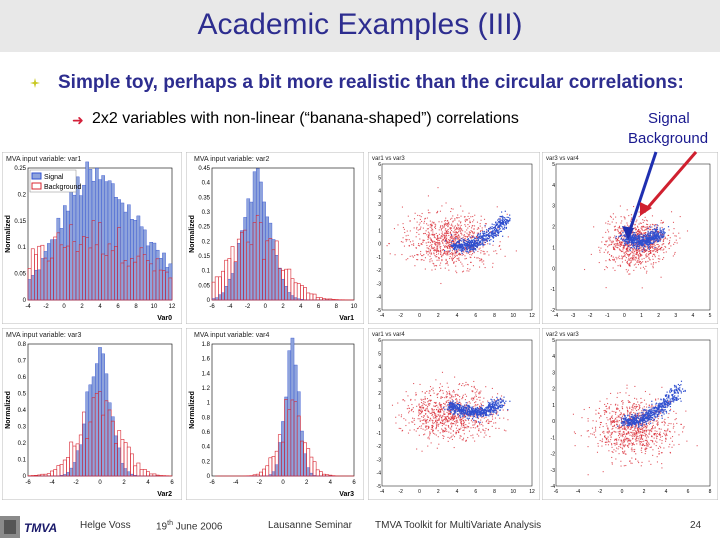 This screenshot has height=540, width=720. What do you see at coordinates (283, 307) in the screenshot?
I see `x-tick-label: 2` at bounding box center [283, 307].